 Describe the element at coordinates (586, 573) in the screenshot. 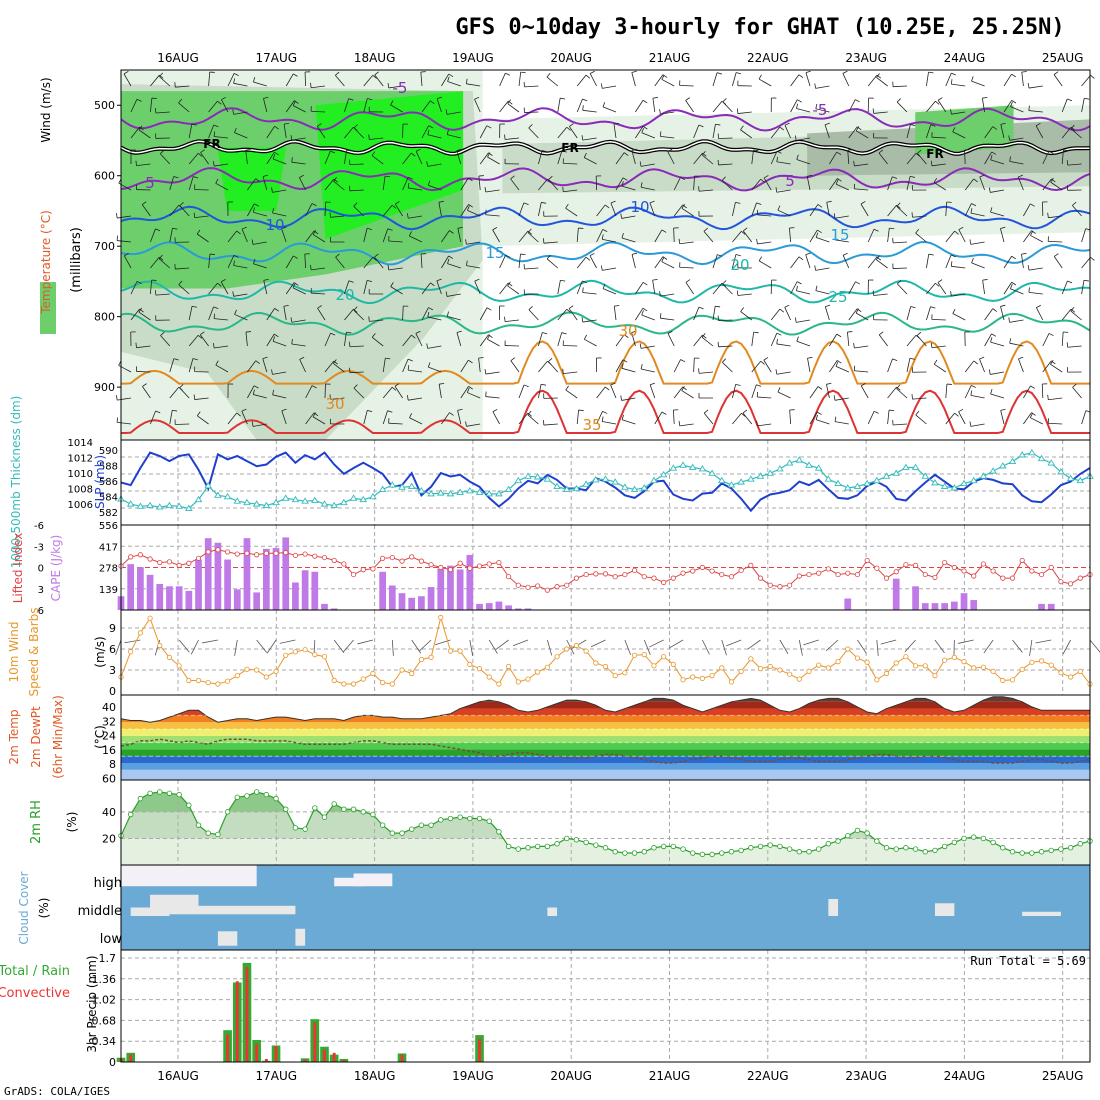

I see `cape-bars` at that location.